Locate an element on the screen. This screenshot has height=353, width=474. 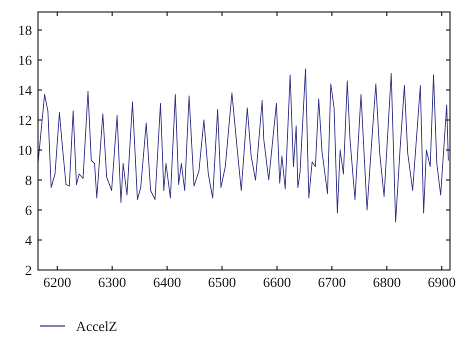
y-tick-label: 4 is located at coordinates (28, 241).